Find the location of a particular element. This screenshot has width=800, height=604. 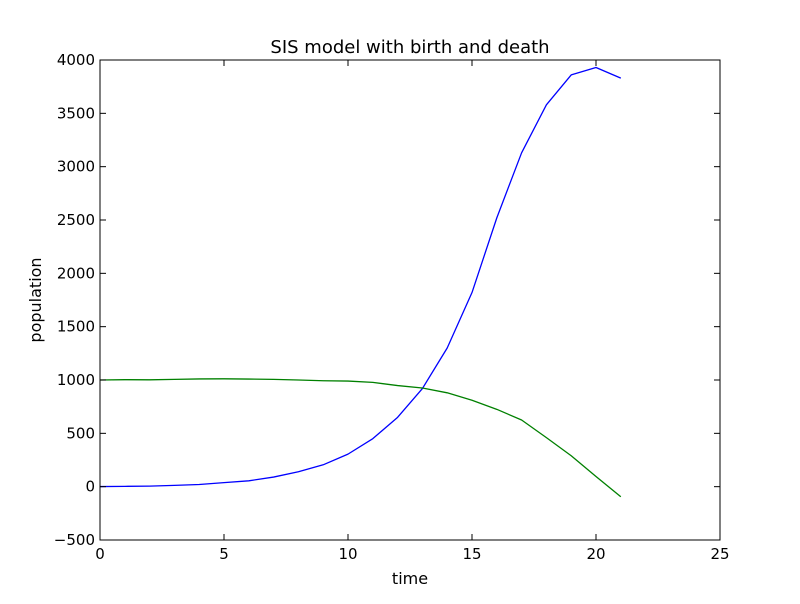

y-tick-label: −500 is located at coordinates (74, 540).